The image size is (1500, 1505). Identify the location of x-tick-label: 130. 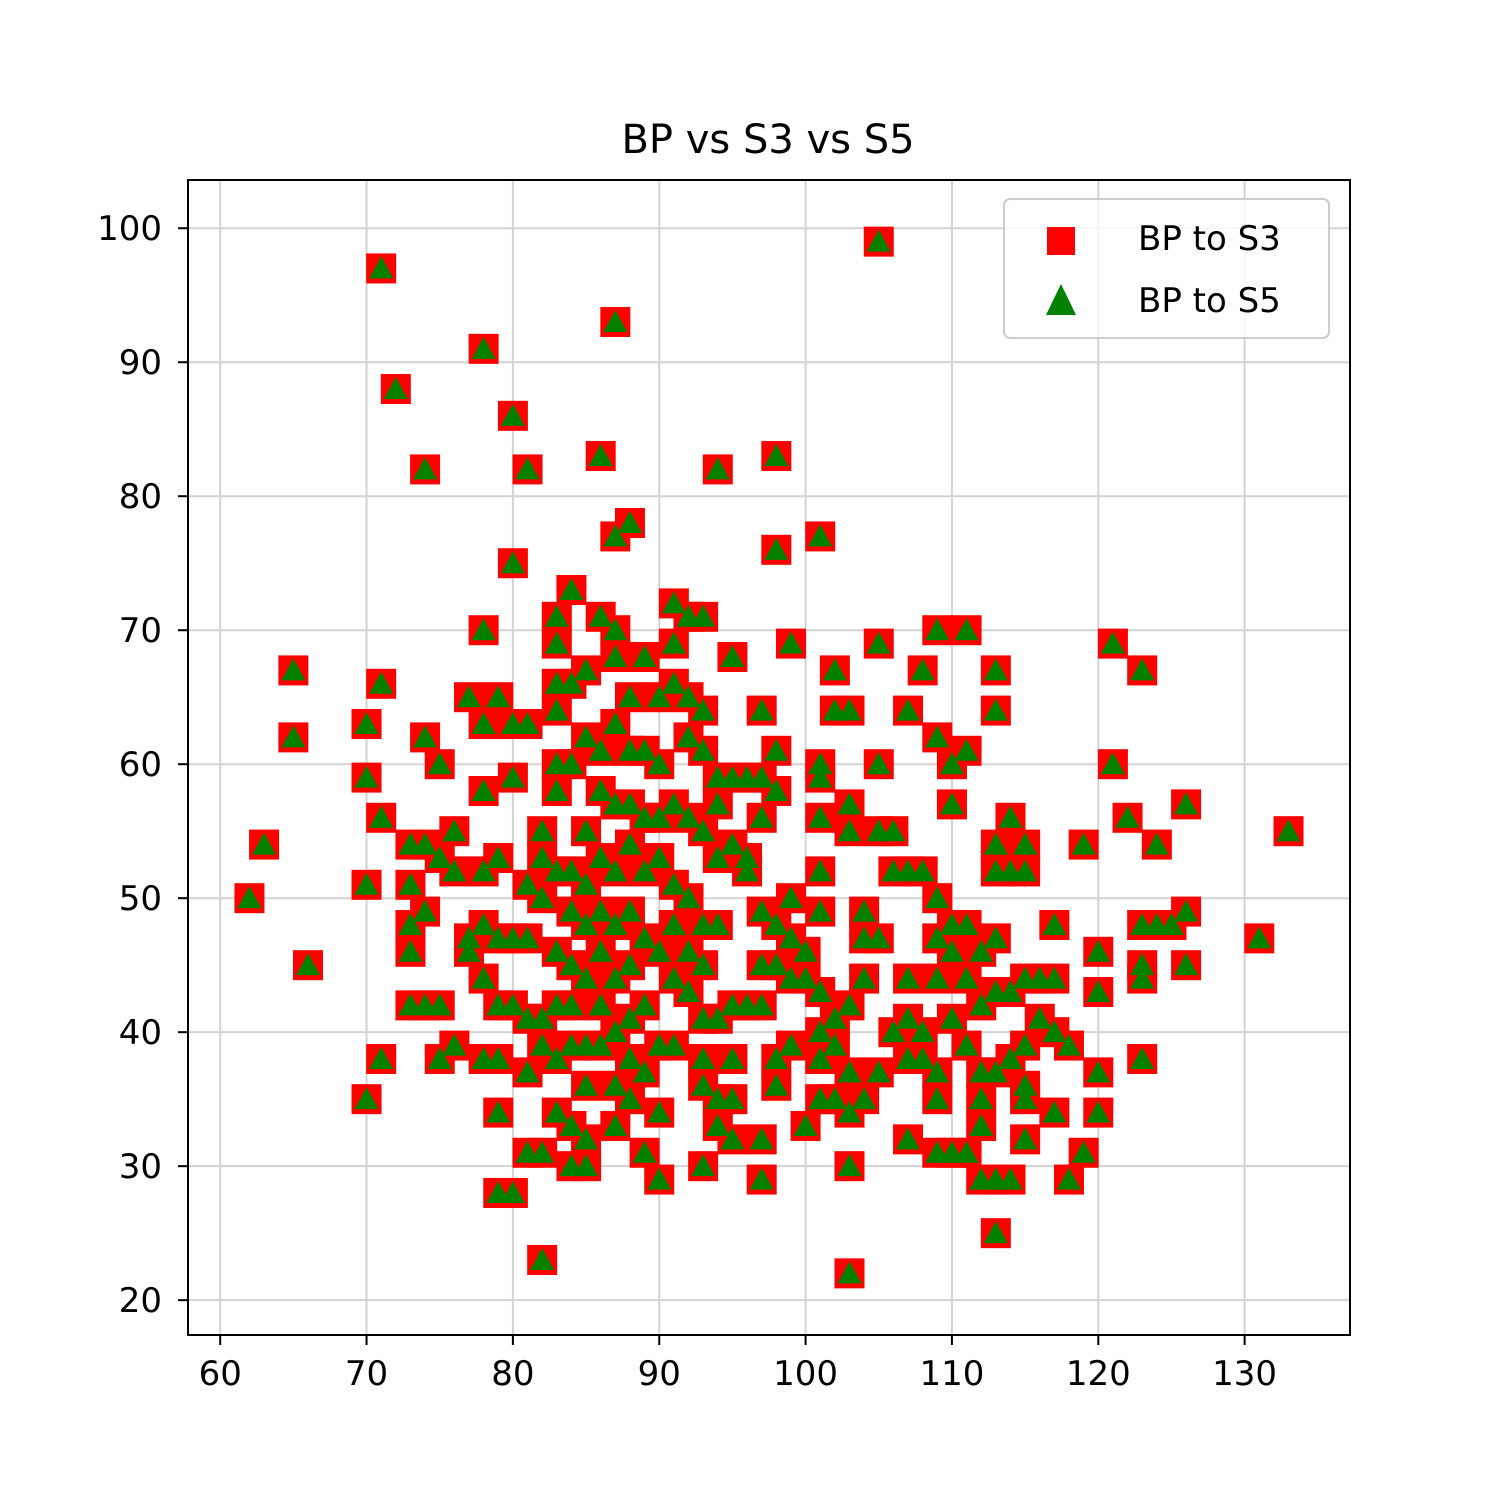
(1244, 1374).